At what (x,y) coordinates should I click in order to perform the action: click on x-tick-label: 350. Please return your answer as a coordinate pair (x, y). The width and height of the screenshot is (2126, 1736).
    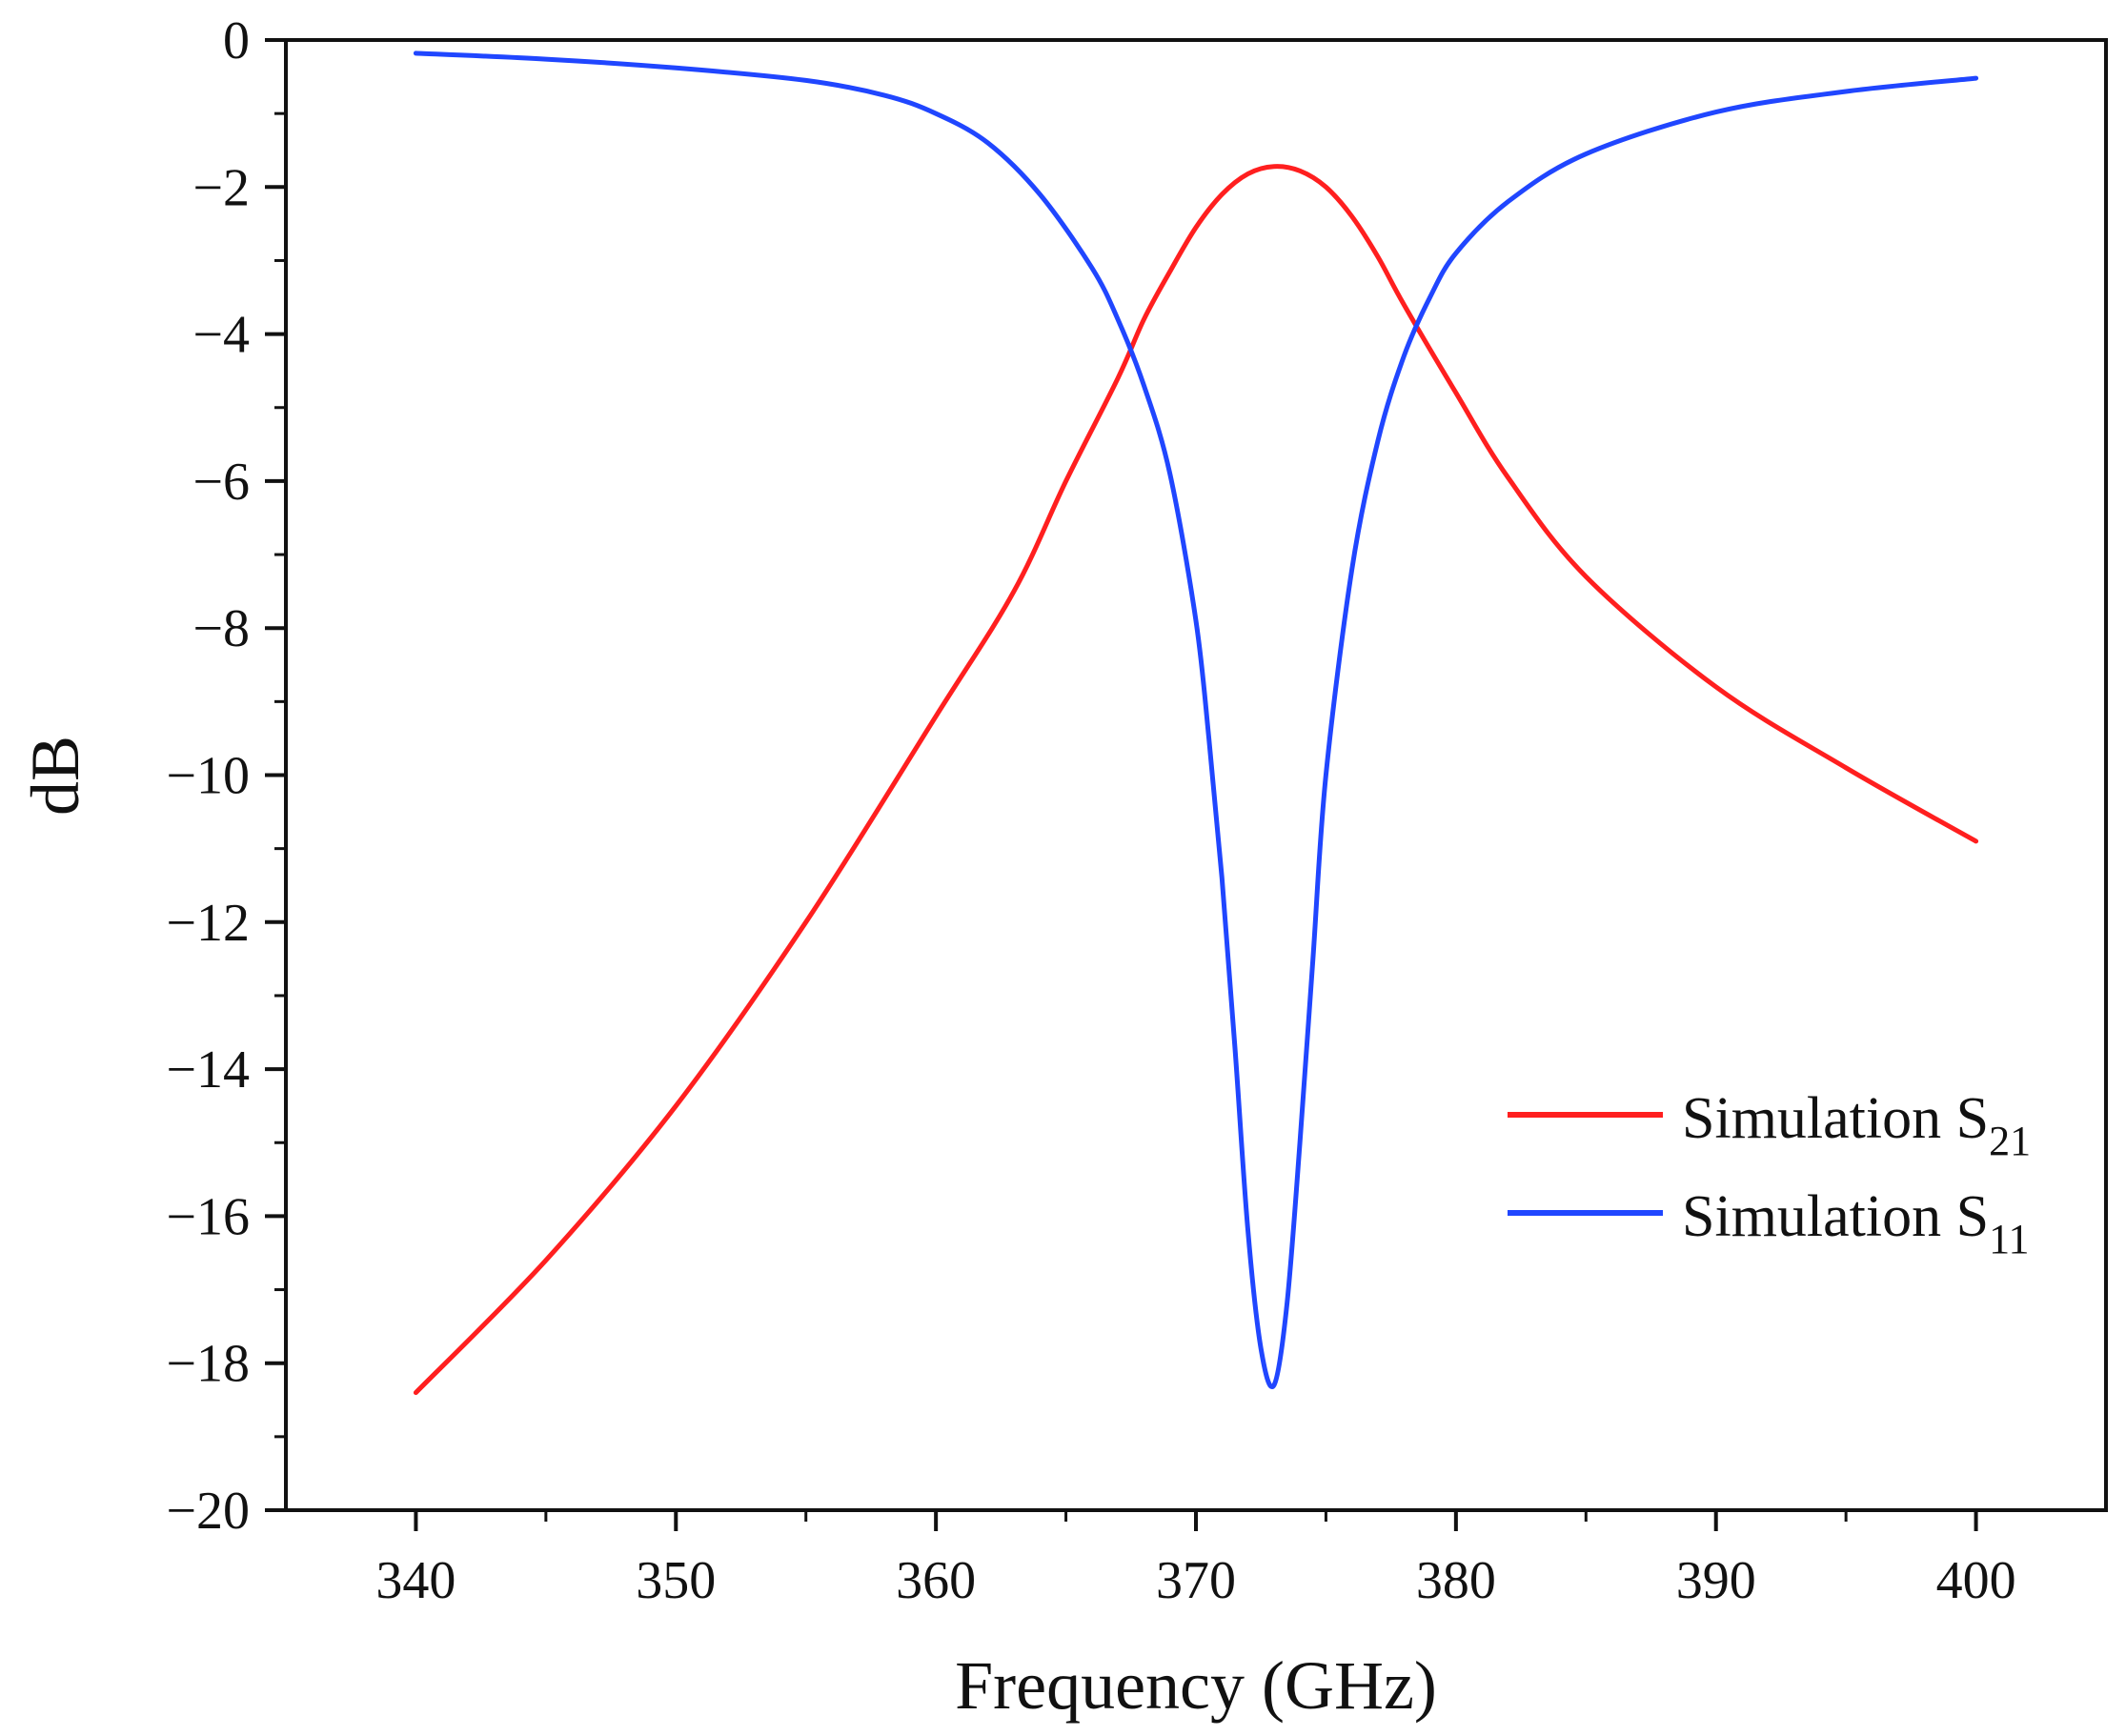
    Looking at the image, I should click on (676, 1580).